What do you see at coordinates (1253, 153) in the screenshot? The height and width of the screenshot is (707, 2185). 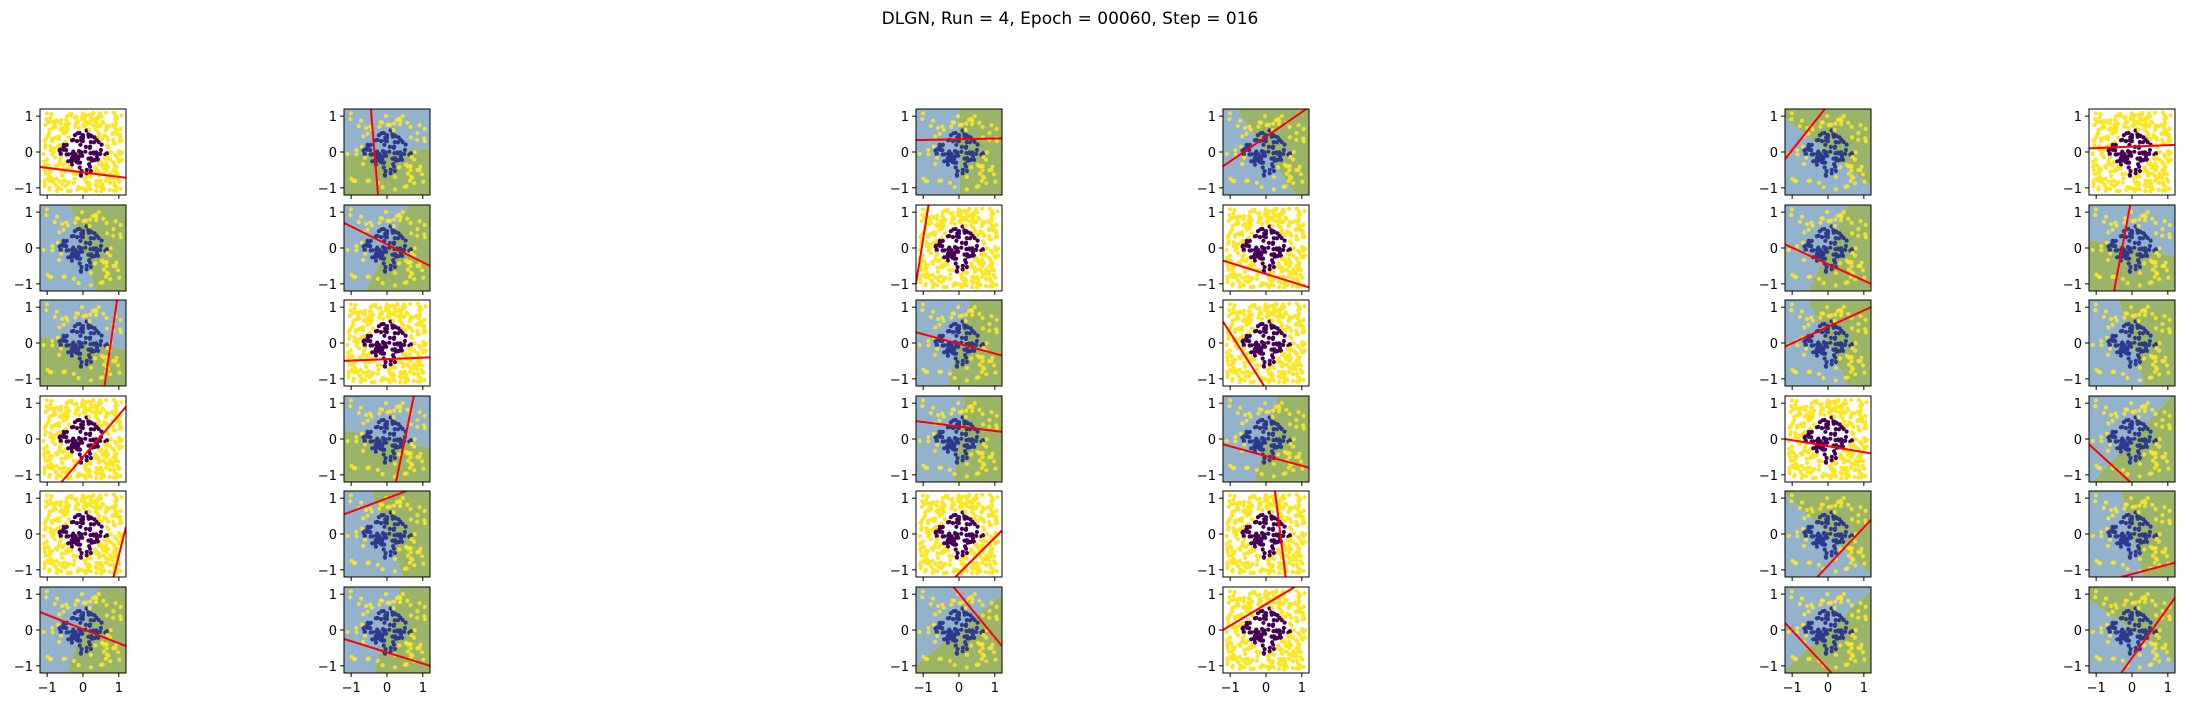 I see `scatter-panel-r1-c4: −101` at bounding box center [1253, 153].